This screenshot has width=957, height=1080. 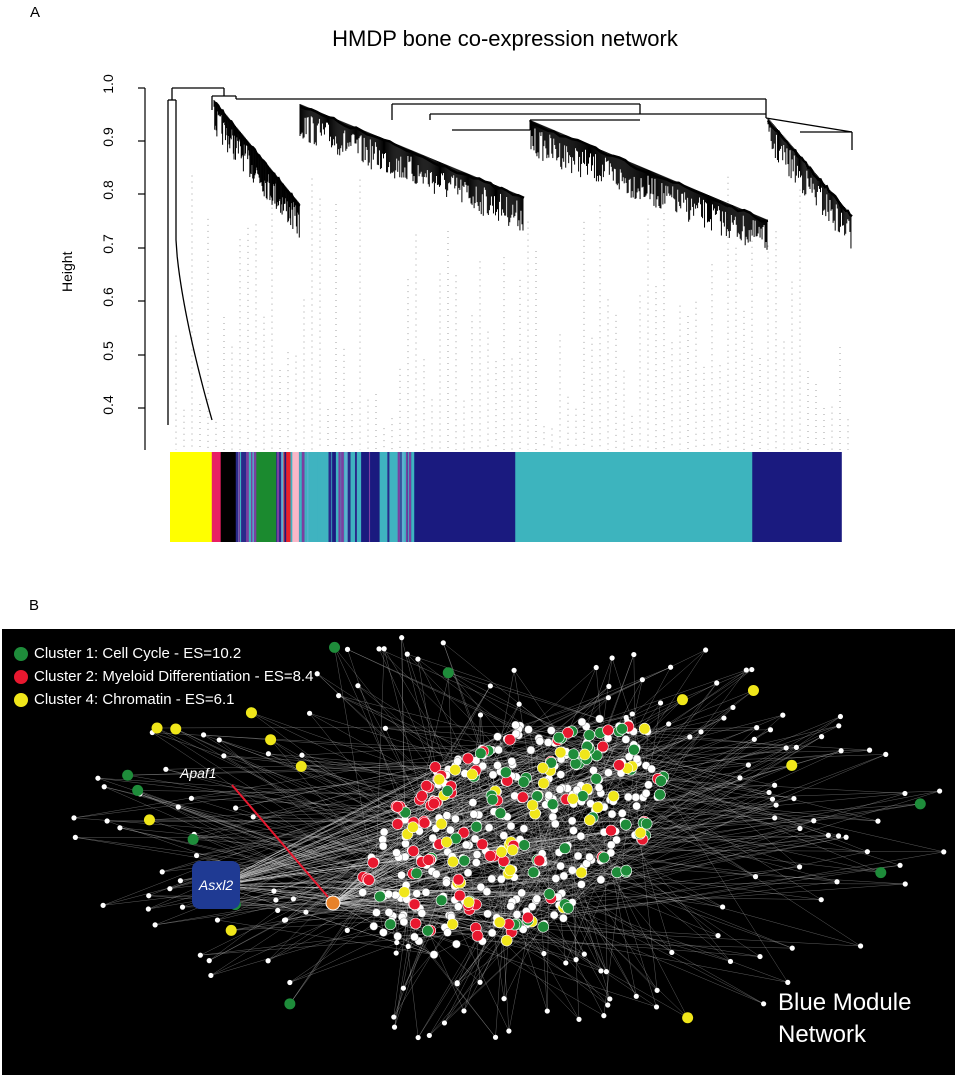 I want to click on apaf1-label: Apaf1, so click(x=198, y=773).